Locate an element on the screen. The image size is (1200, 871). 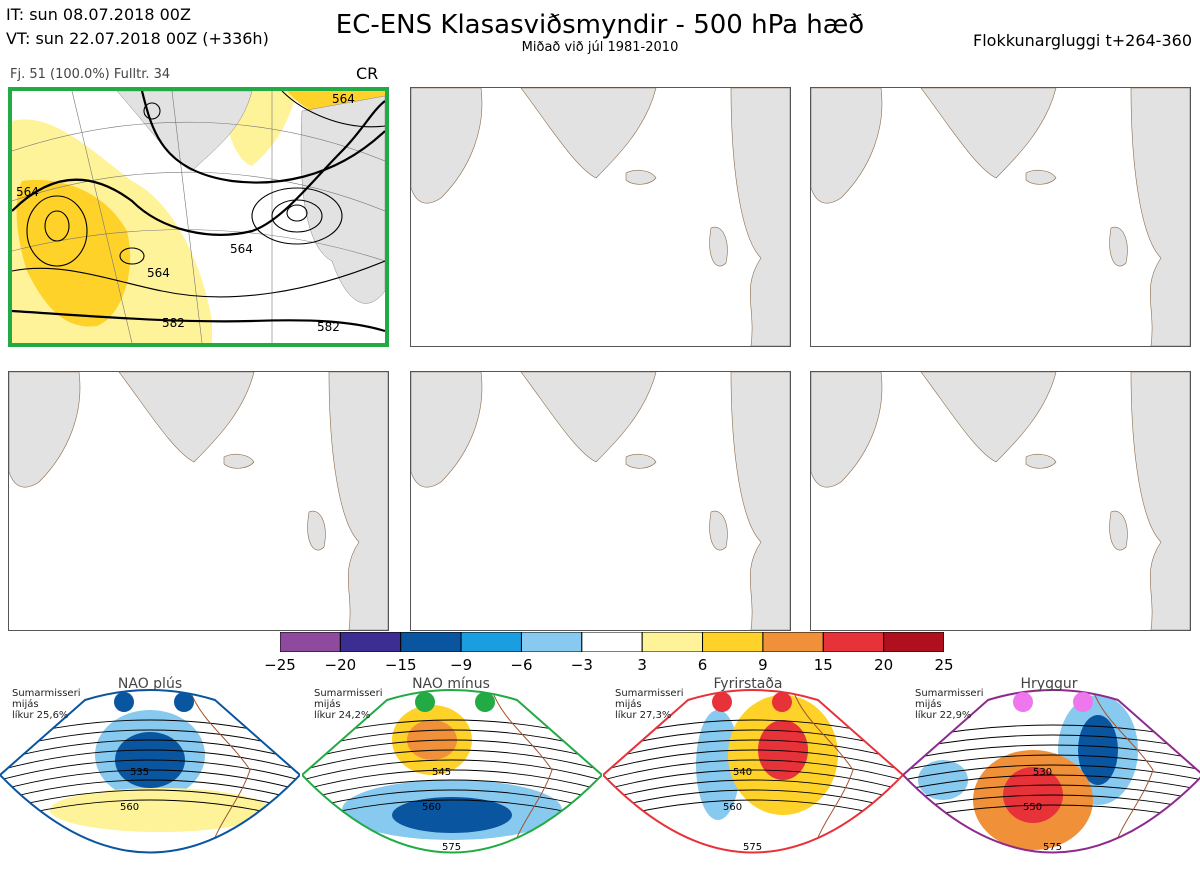
colorbar-tick-label: 20 is located at coordinates (884, 665).